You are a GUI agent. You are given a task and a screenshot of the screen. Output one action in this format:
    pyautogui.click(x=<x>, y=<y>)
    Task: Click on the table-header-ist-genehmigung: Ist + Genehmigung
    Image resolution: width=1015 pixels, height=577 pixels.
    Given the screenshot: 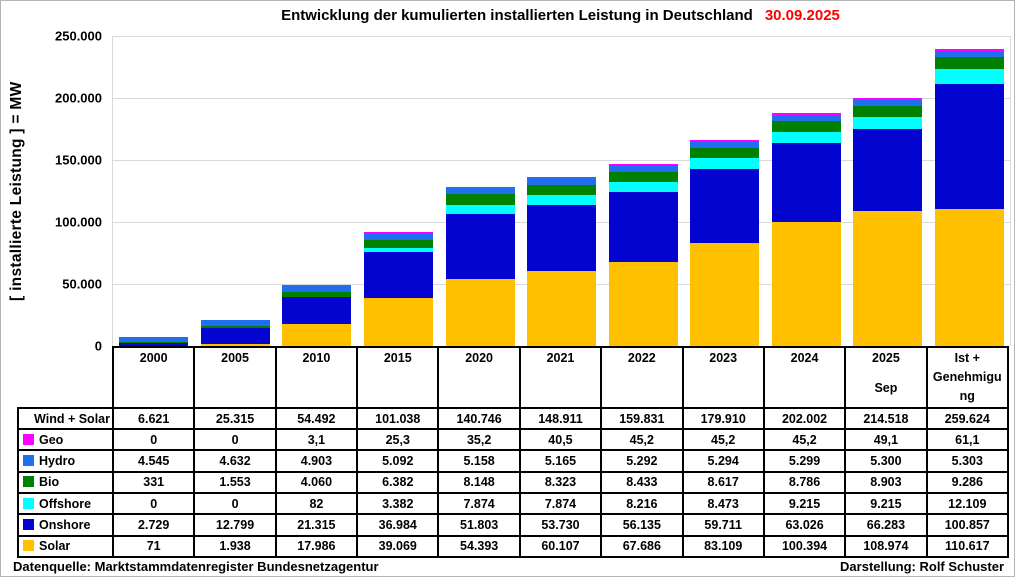 What is the action you would take?
    pyautogui.click(x=967, y=377)
    